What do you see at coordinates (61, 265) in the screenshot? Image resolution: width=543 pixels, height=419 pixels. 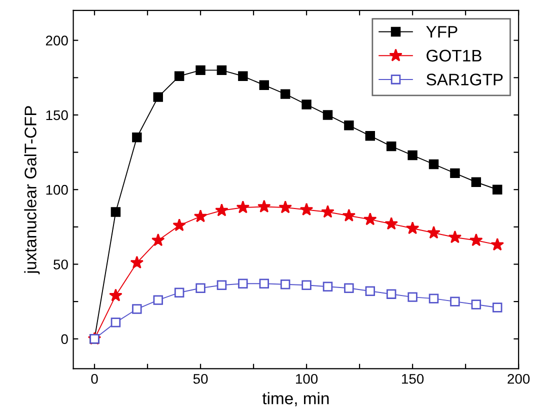 I see `y-tick-label: 50` at bounding box center [61, 265].